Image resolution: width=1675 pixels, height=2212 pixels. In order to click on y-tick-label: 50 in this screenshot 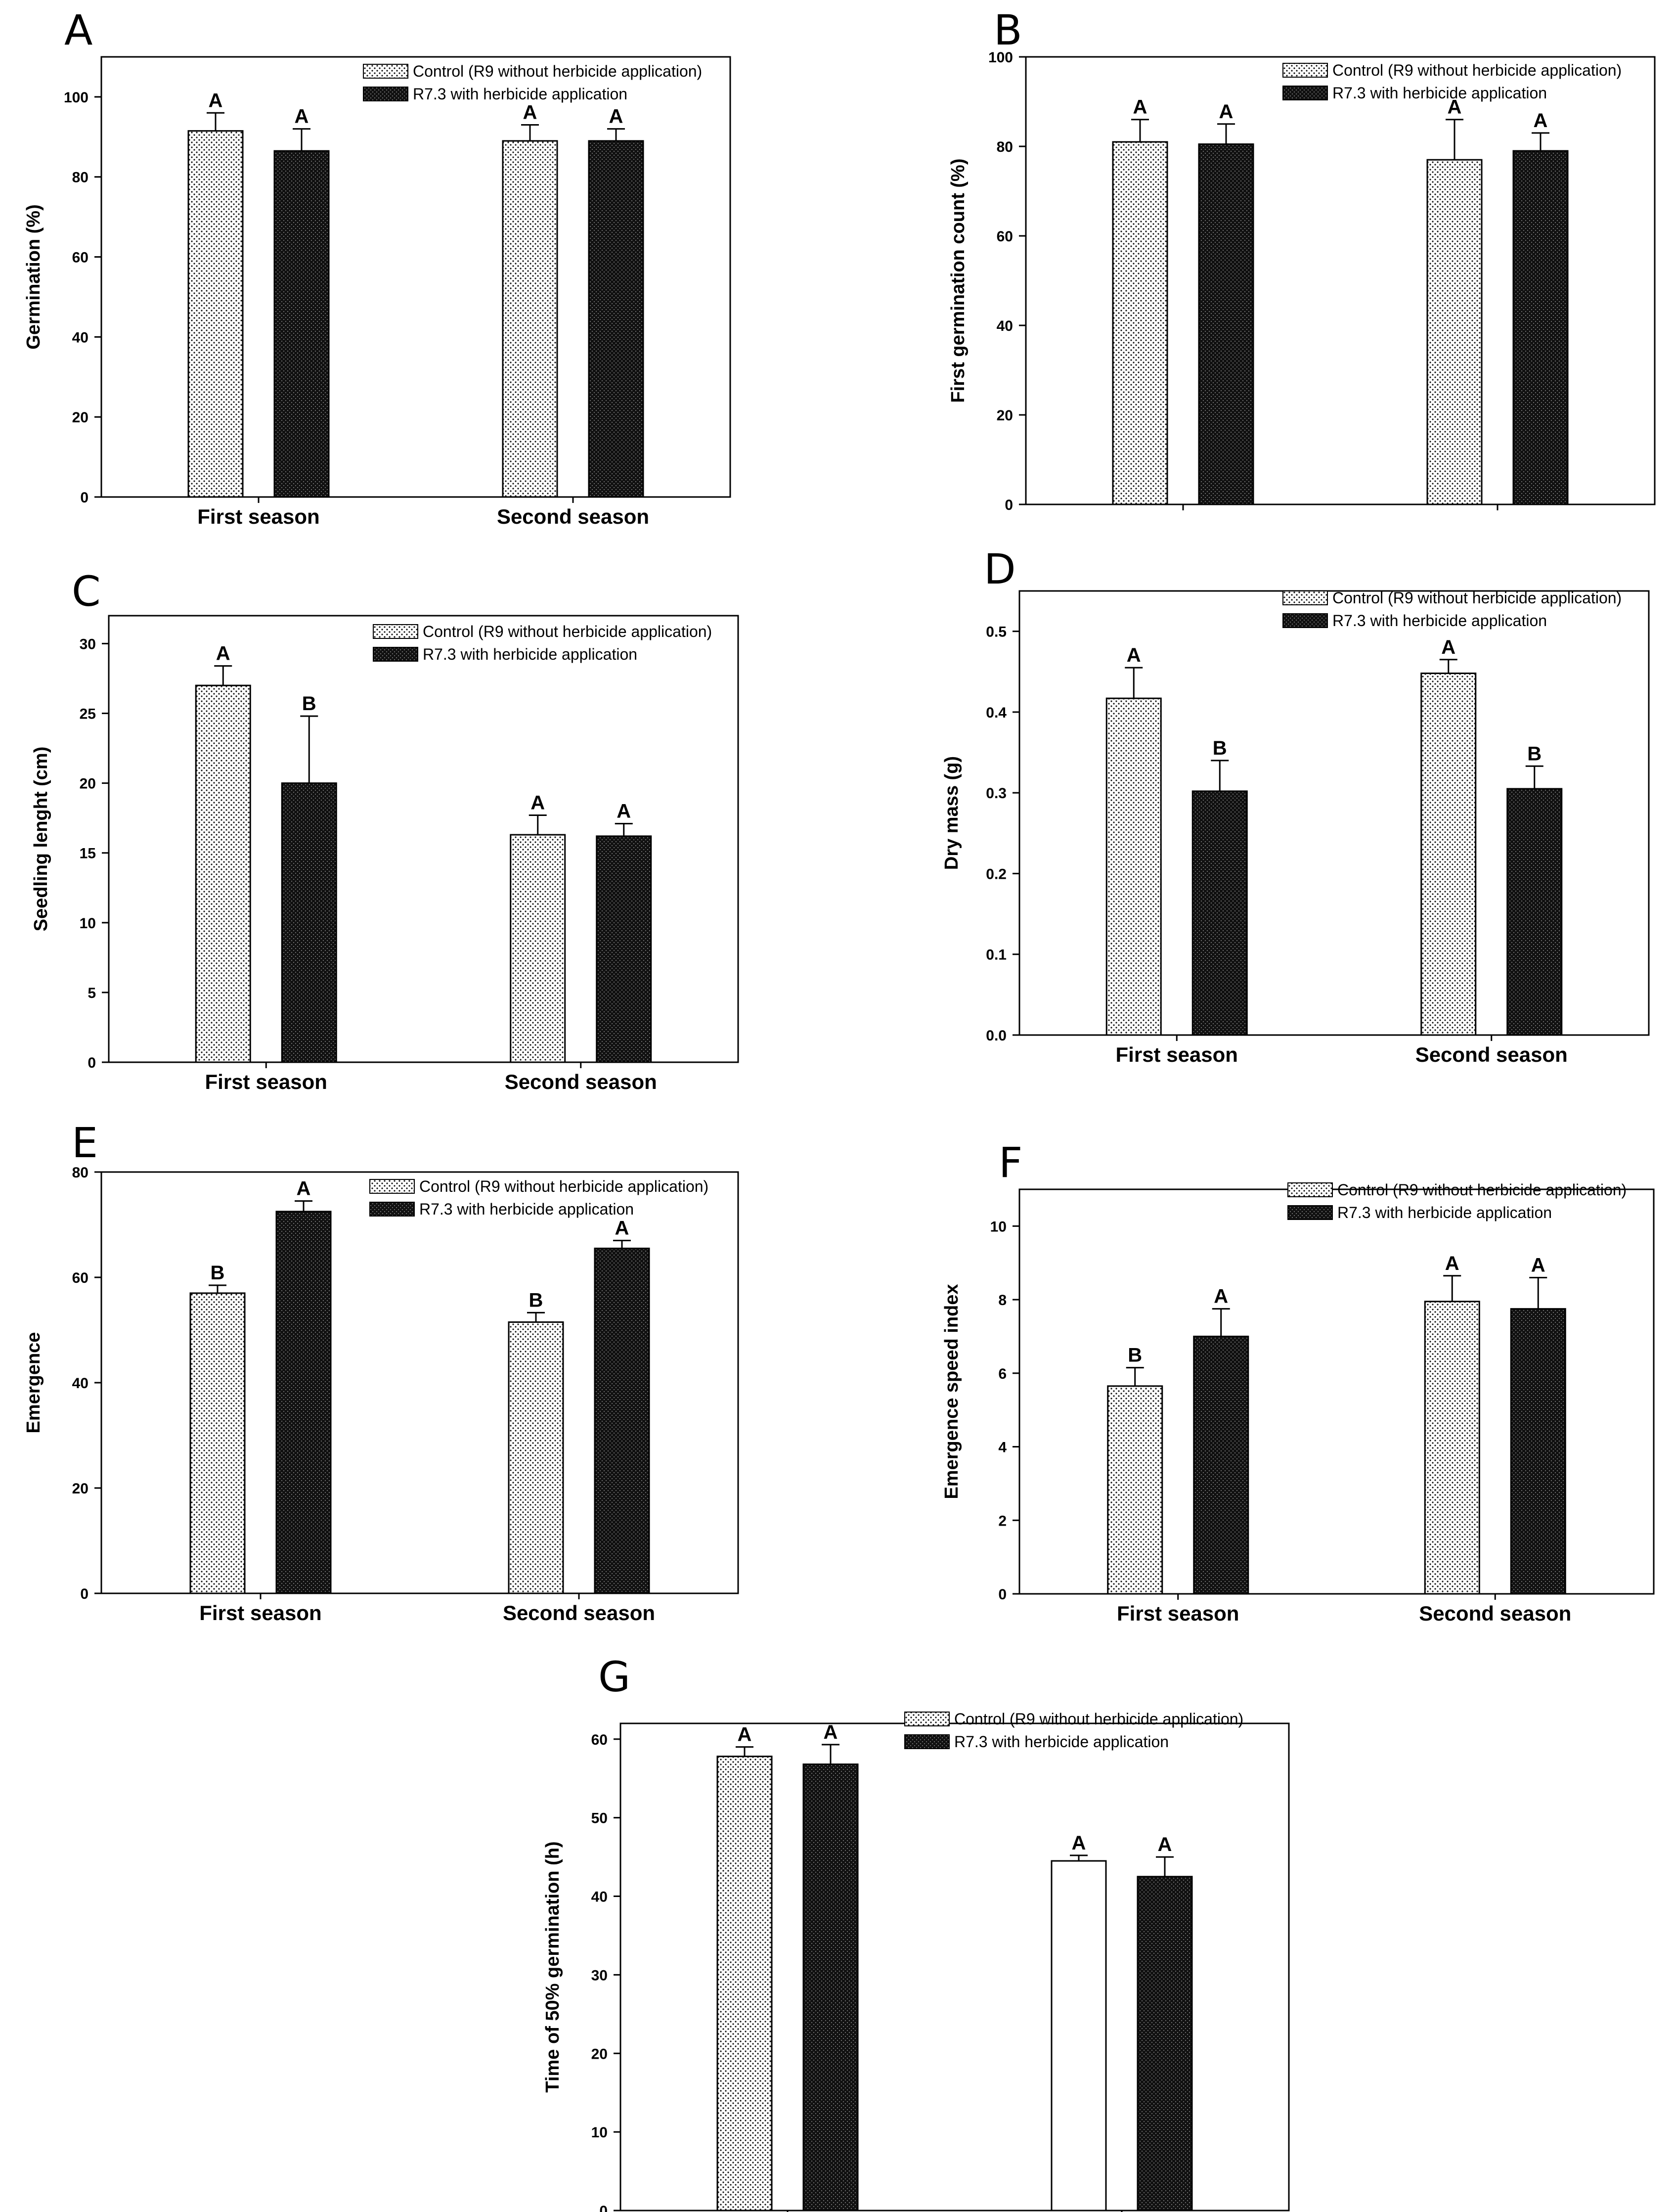, I will do `click(599, 1818)`.